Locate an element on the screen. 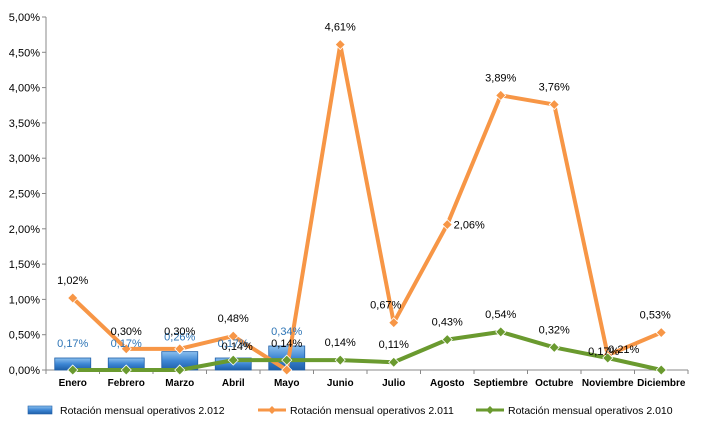 This screenshot has width=712, height=428. y-tick-label: 1,50% is located at coordinates (24, 265).